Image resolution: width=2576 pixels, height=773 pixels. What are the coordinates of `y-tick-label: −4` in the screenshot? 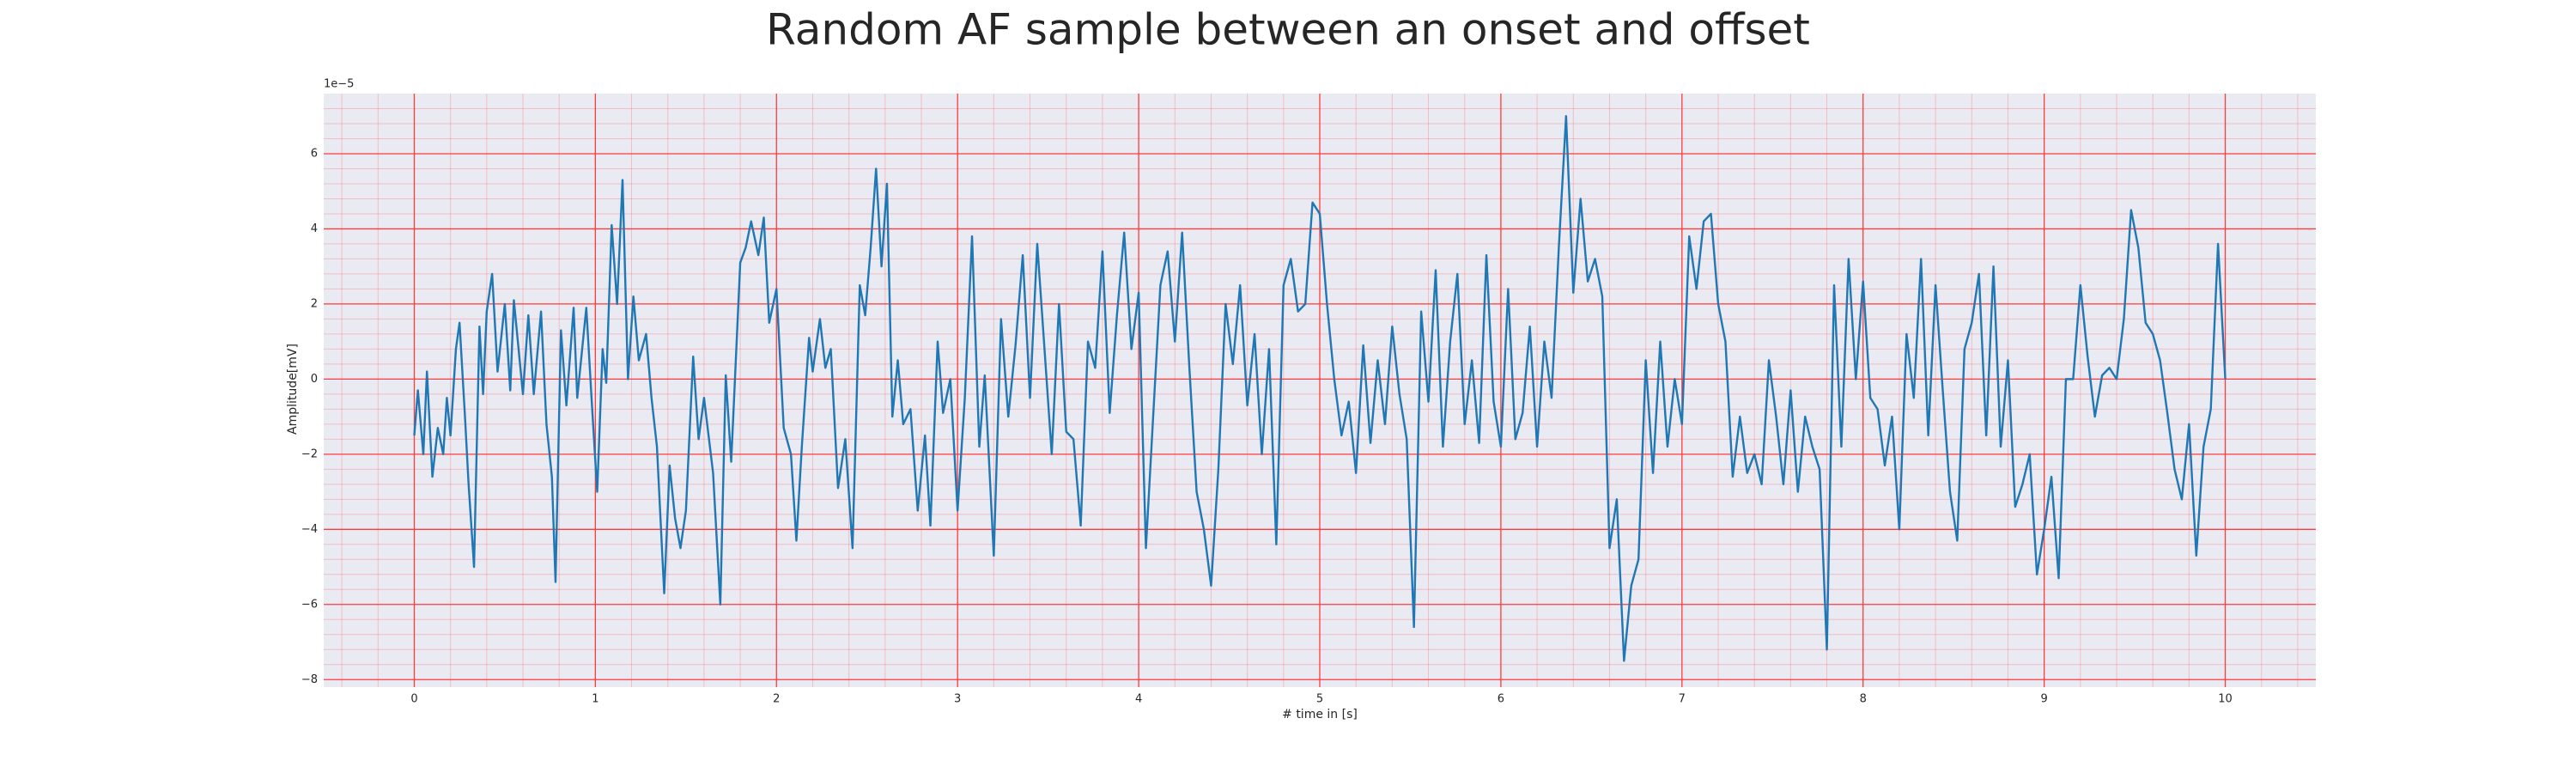 It's located at (310, 529).